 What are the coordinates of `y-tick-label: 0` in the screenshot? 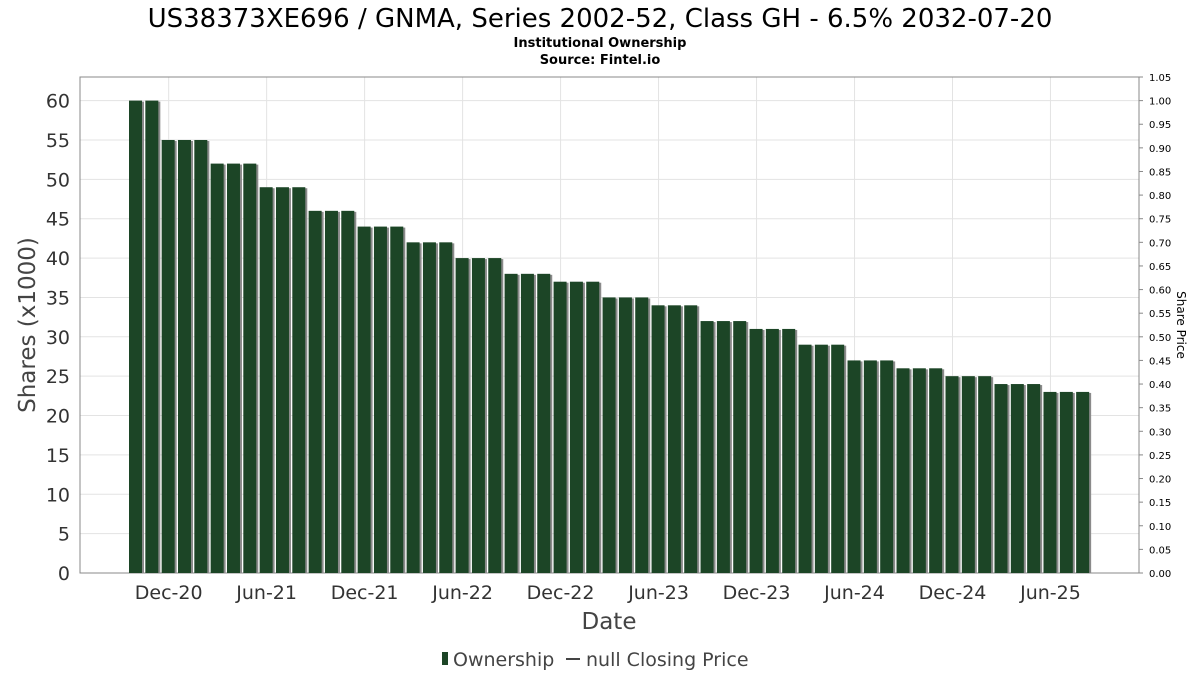 It's located at (64, 574).